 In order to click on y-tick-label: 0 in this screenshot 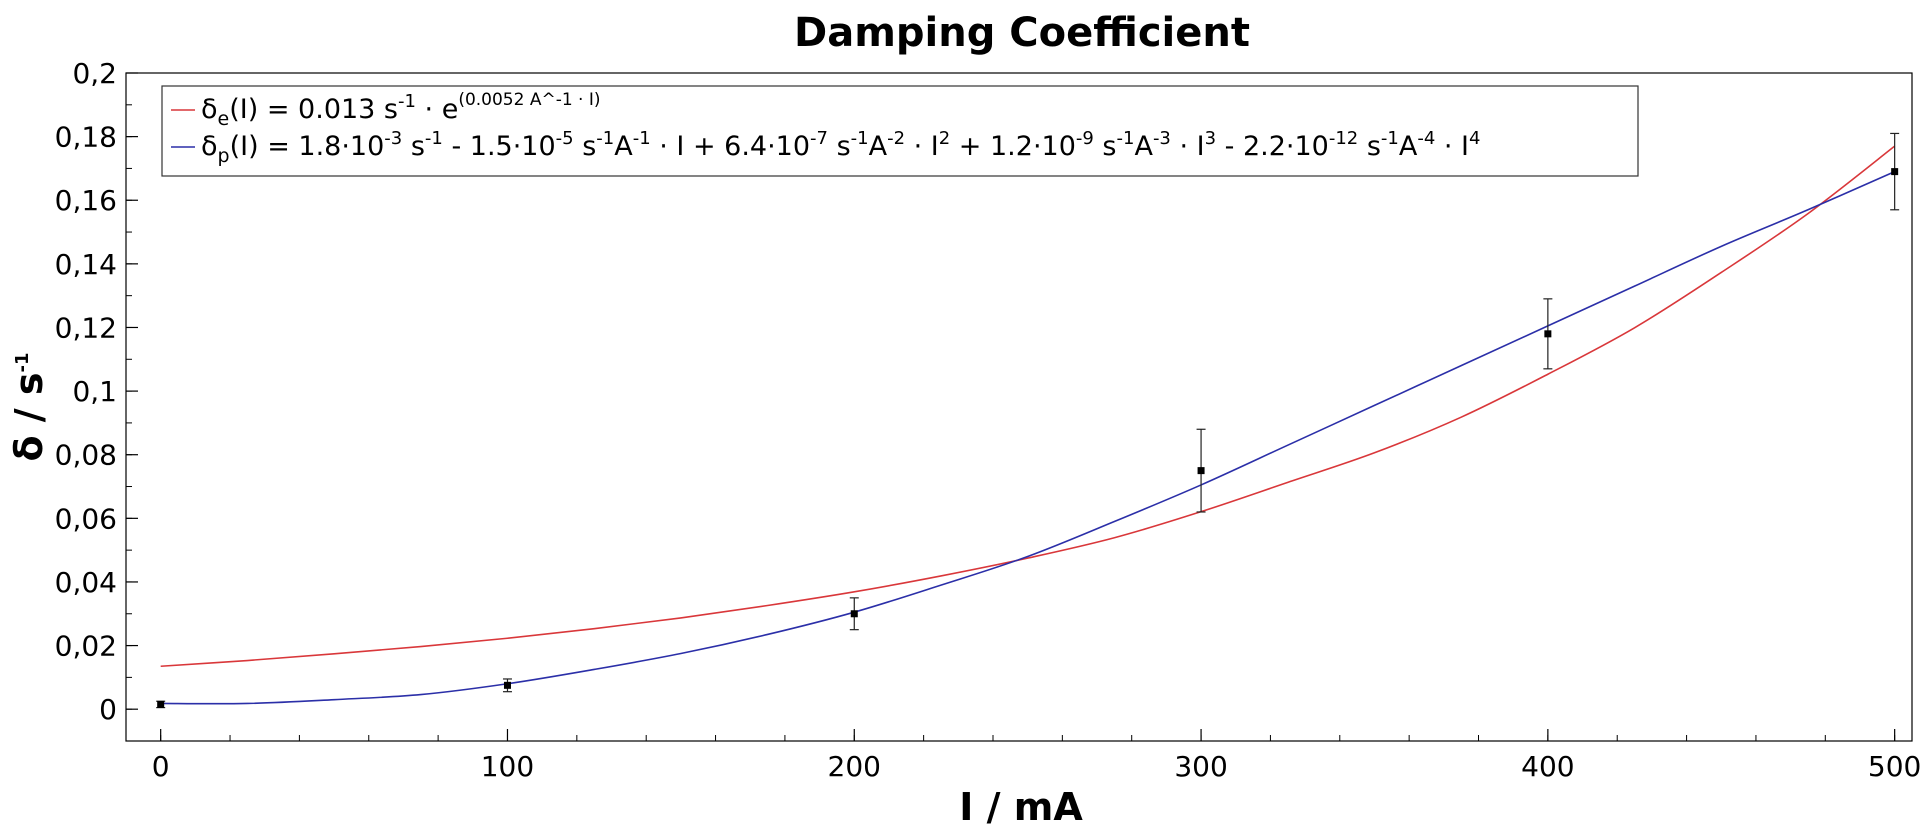, I will do `click(108, 709)`.